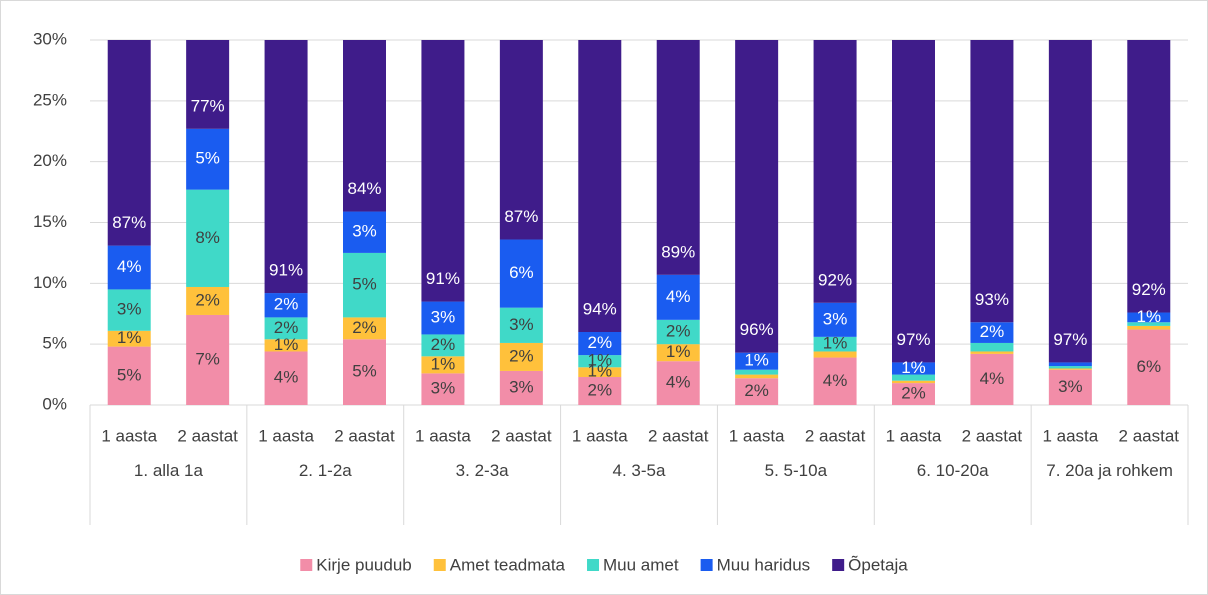  Describe the element at coordinates (168, 470) in the screenshot. I see `group-label: 1. alla 1a` at that location.